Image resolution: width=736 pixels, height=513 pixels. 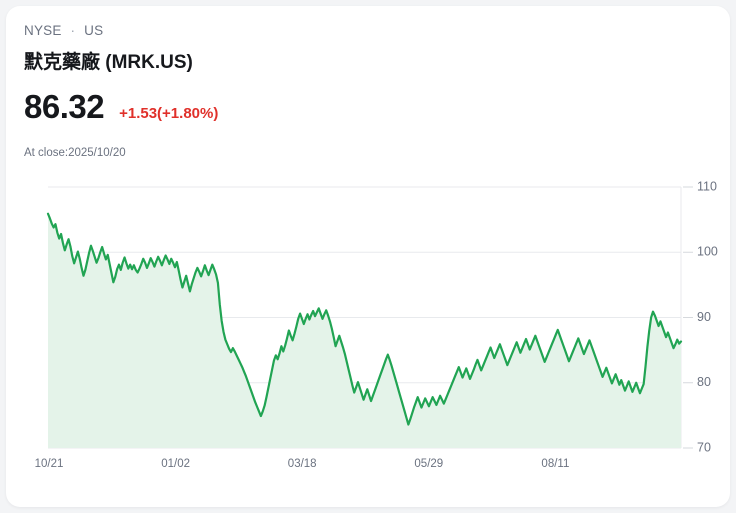 I want to click on y-axis-label: 70, so click(x=704, y=447).